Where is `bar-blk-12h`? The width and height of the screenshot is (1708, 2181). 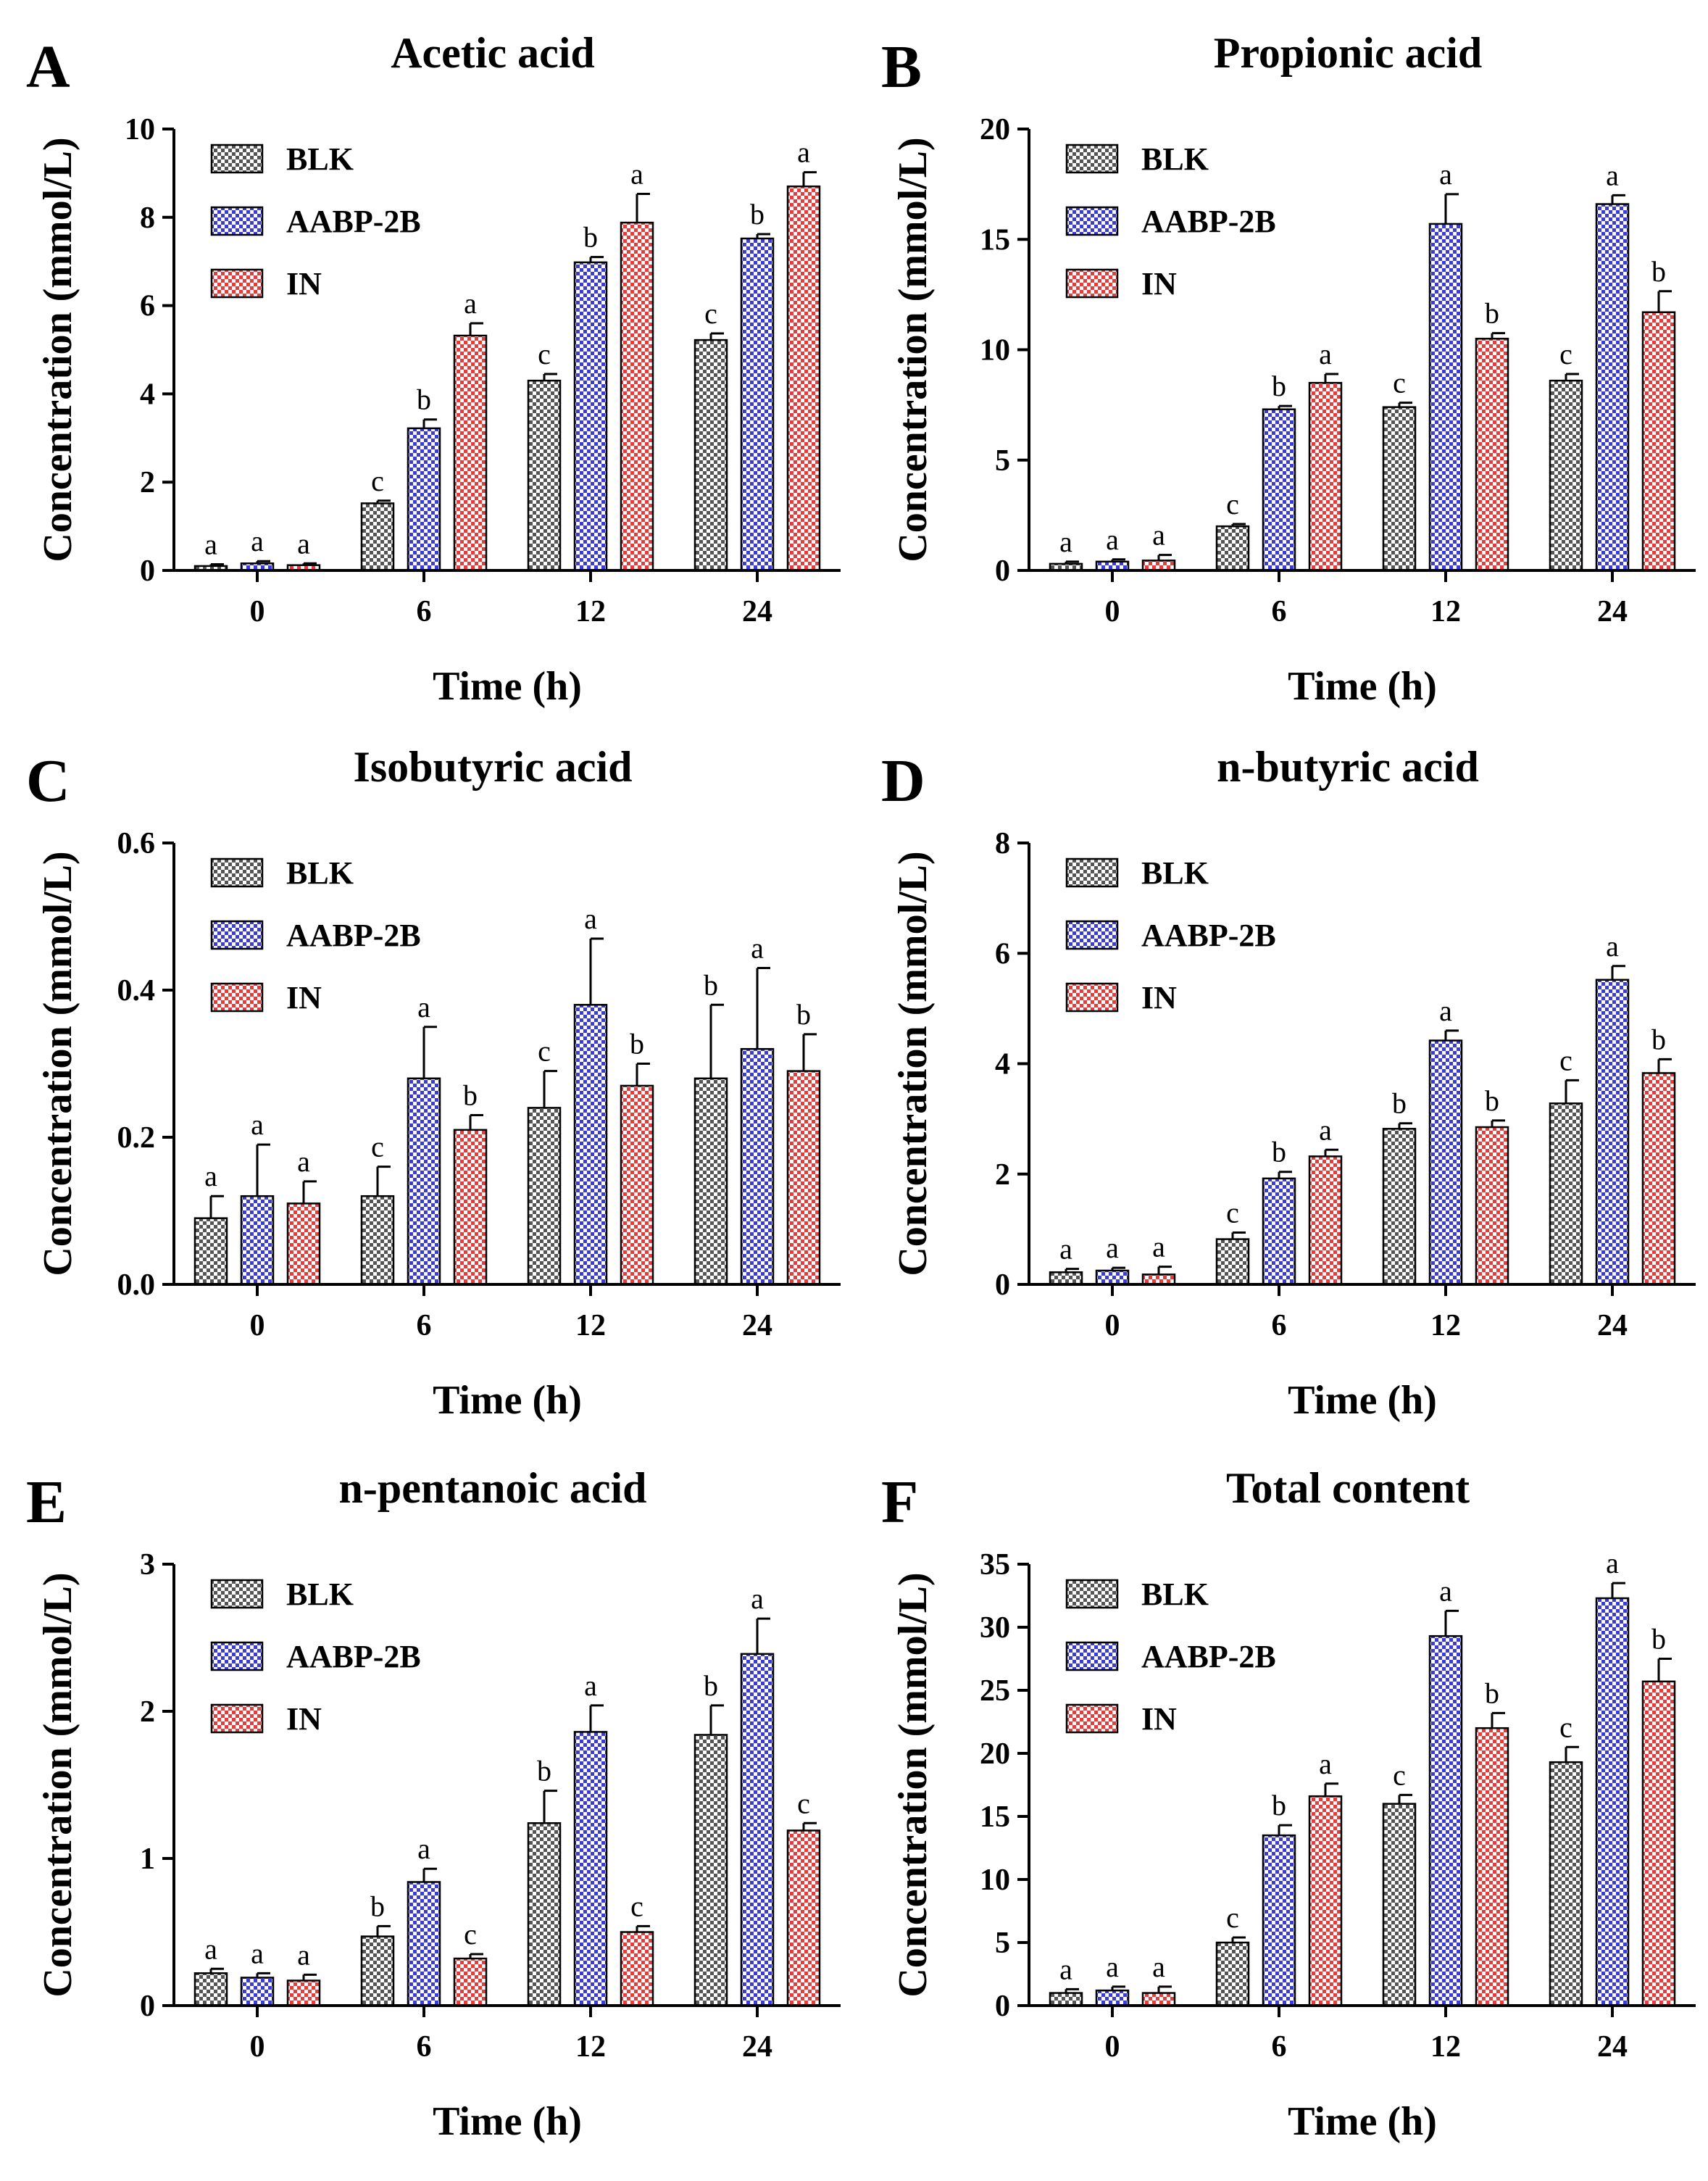 bar-blk-12h is located at coordinates (1399, 1207).